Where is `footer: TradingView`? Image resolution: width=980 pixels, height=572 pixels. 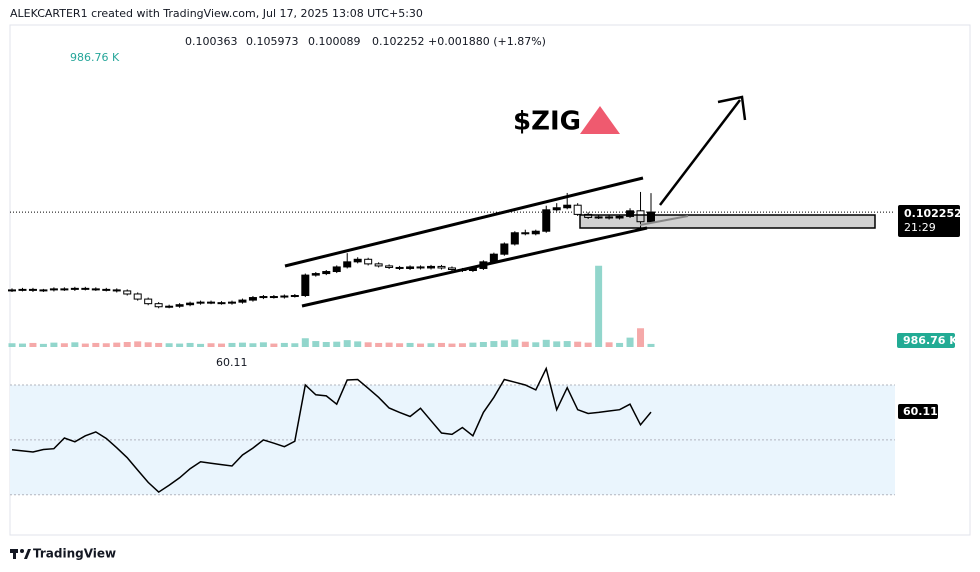
footer: TradingView is located at coordinates (74, 554).